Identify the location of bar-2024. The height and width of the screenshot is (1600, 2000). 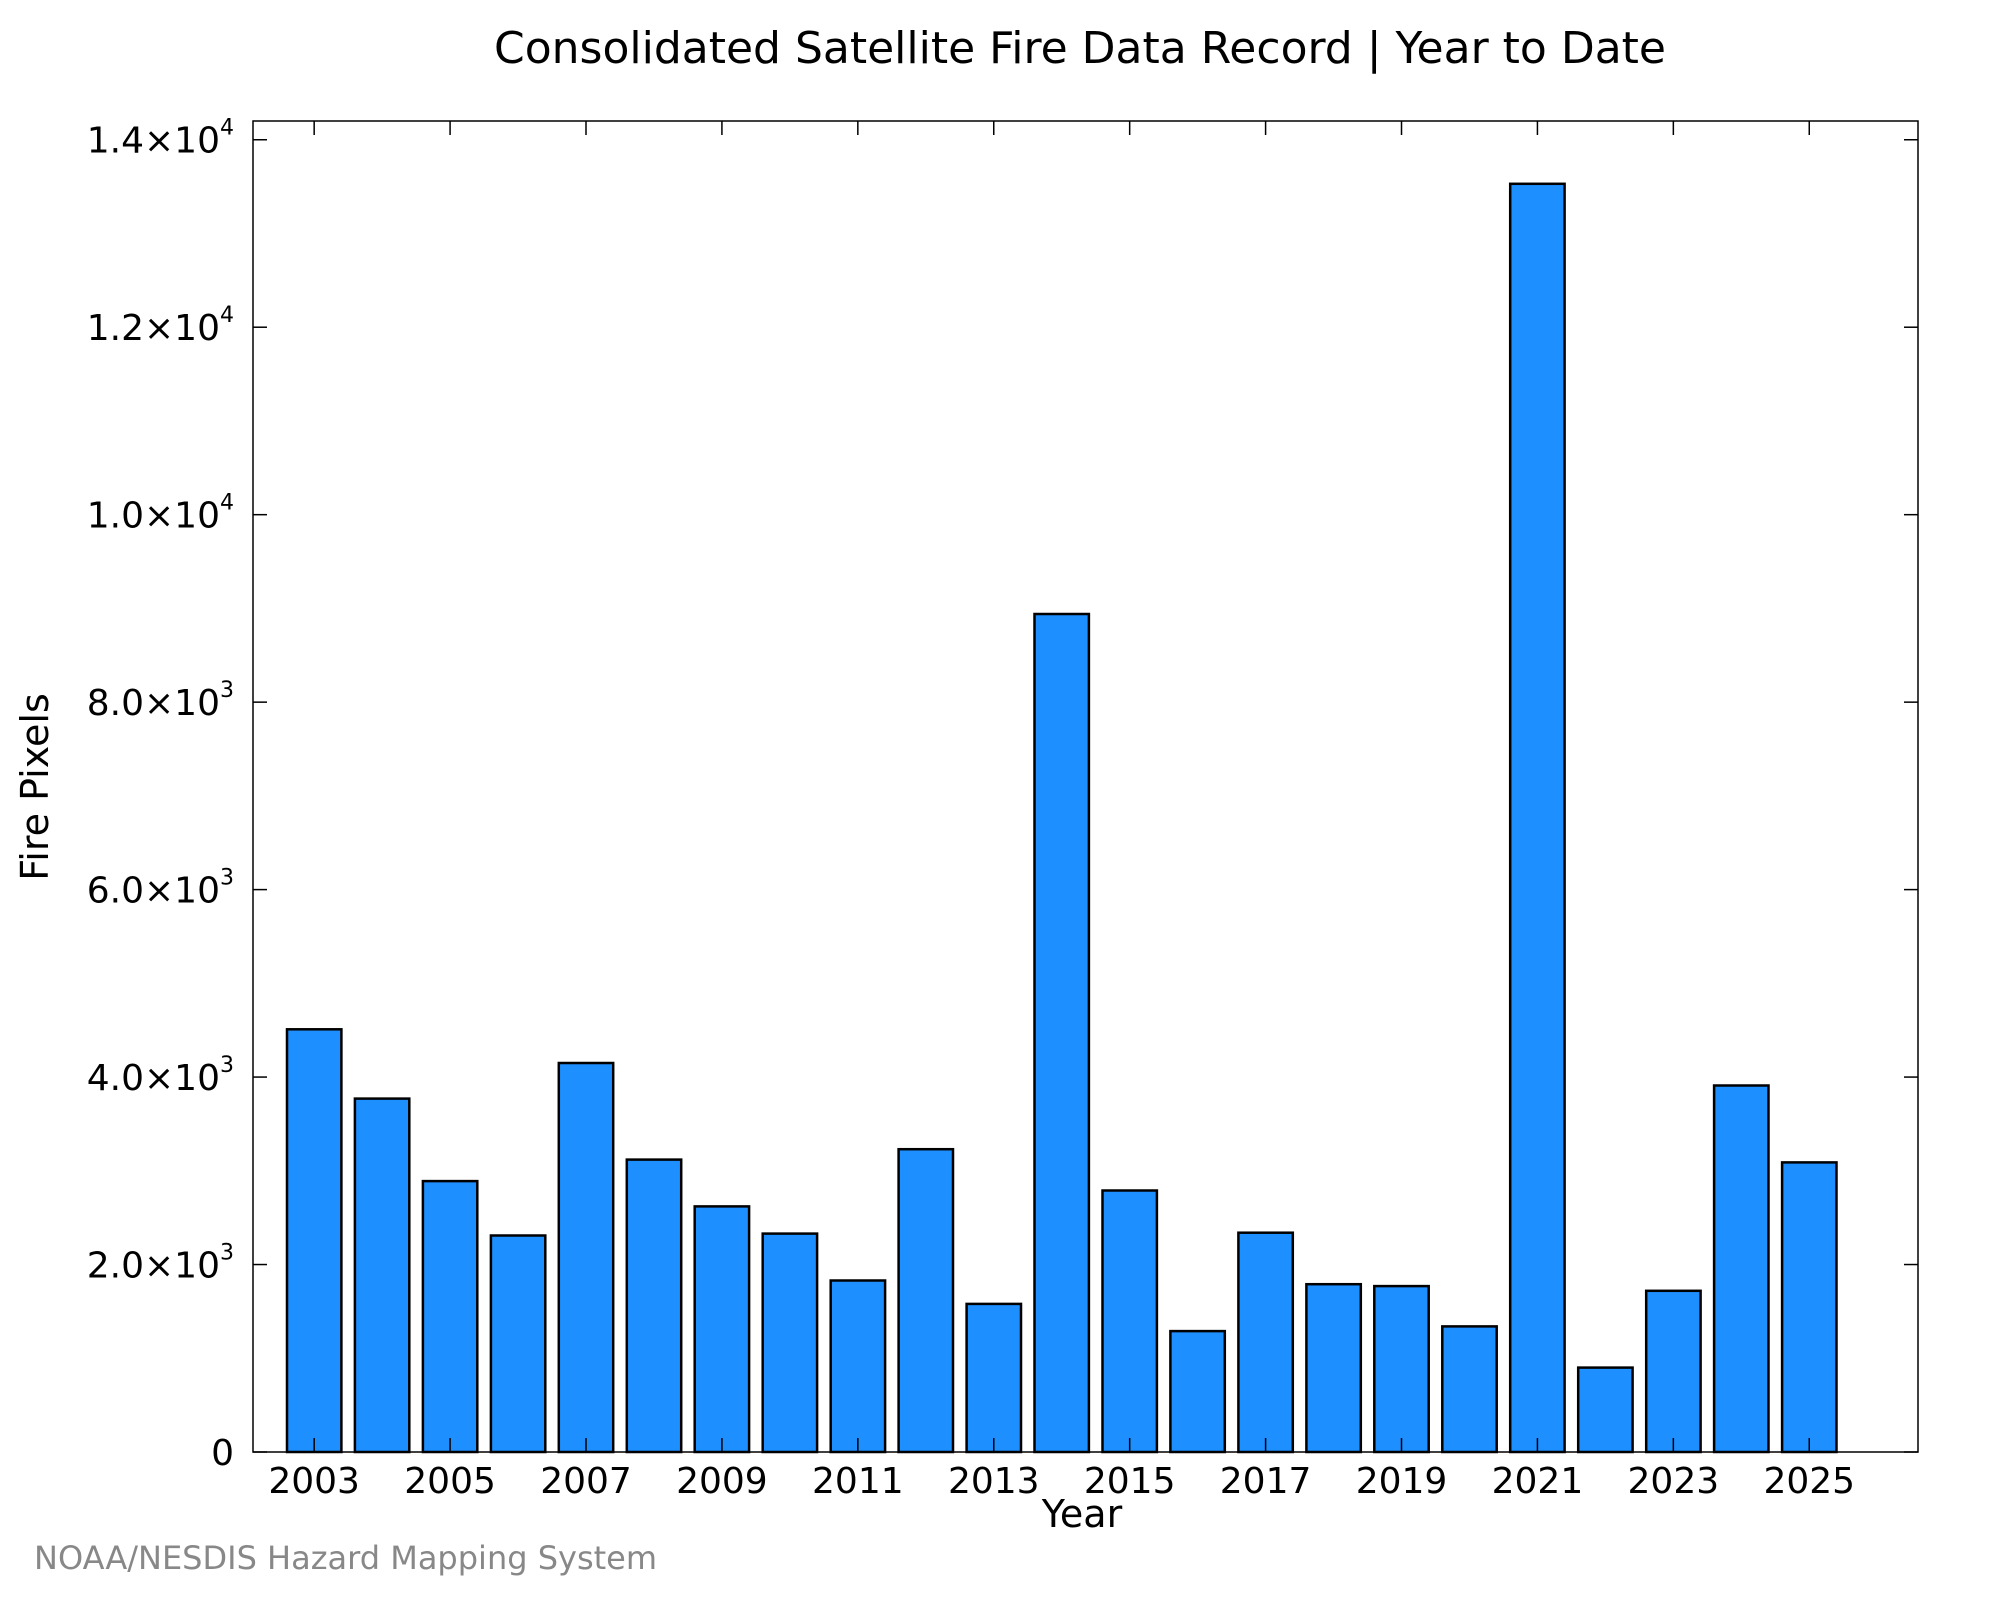
(1741, 1269).